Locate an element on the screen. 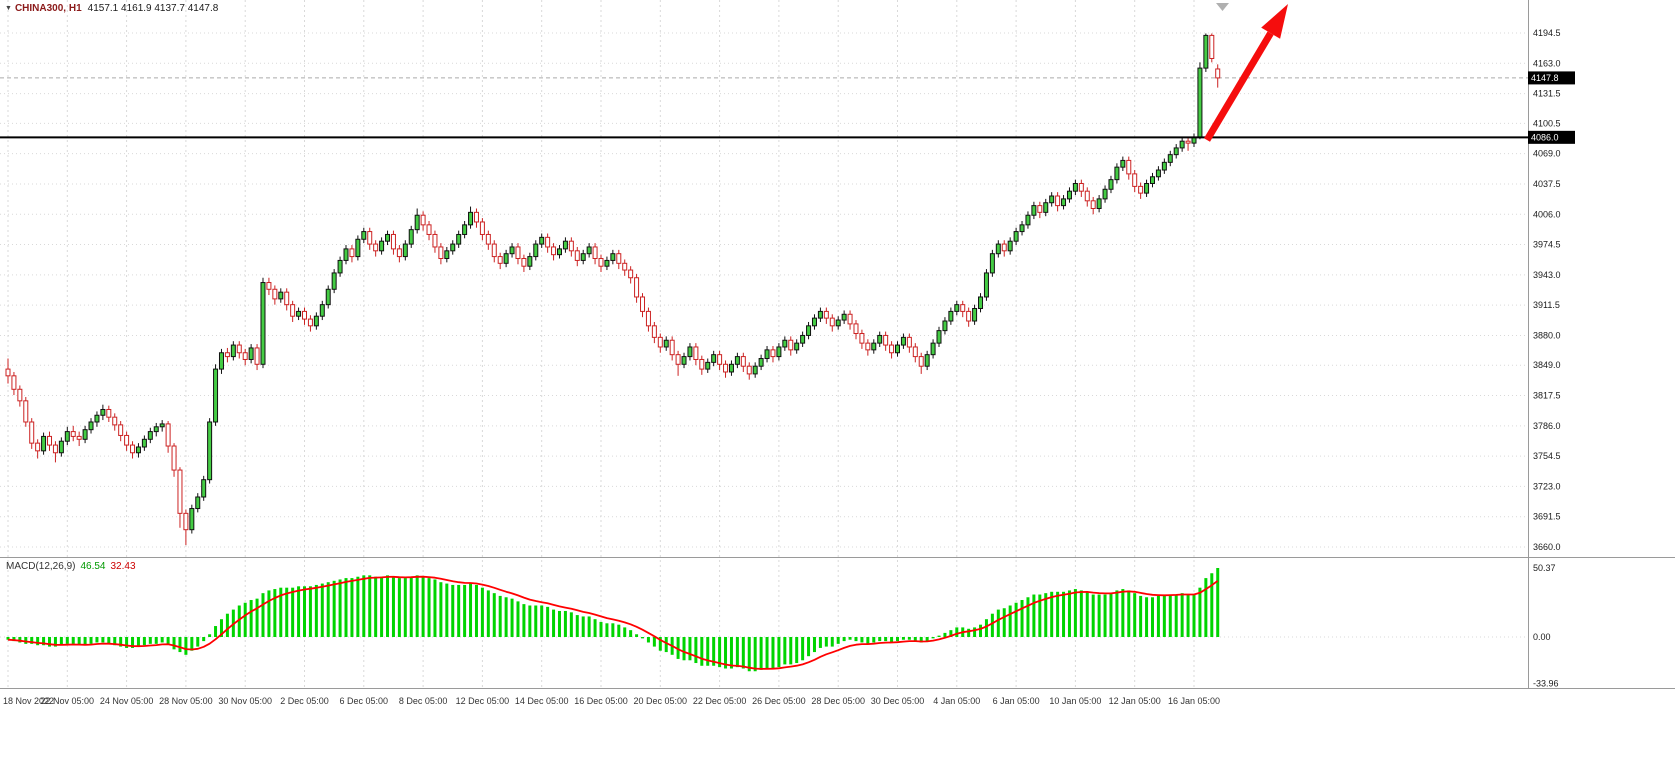 The image size is (1675, 763). symbol-dropdown-icon: ▼ is located at coordinates (8, 8).